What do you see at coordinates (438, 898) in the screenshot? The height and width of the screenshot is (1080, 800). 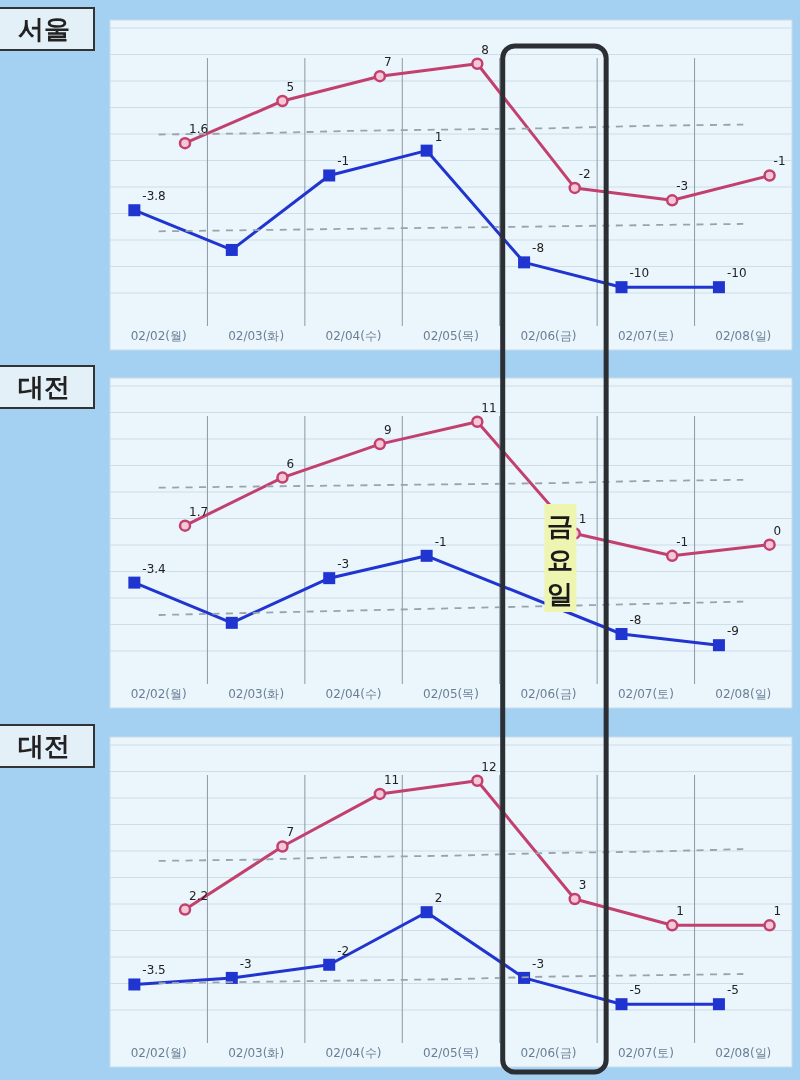 I see `data-label: 2` at bounding box center [438, 898].